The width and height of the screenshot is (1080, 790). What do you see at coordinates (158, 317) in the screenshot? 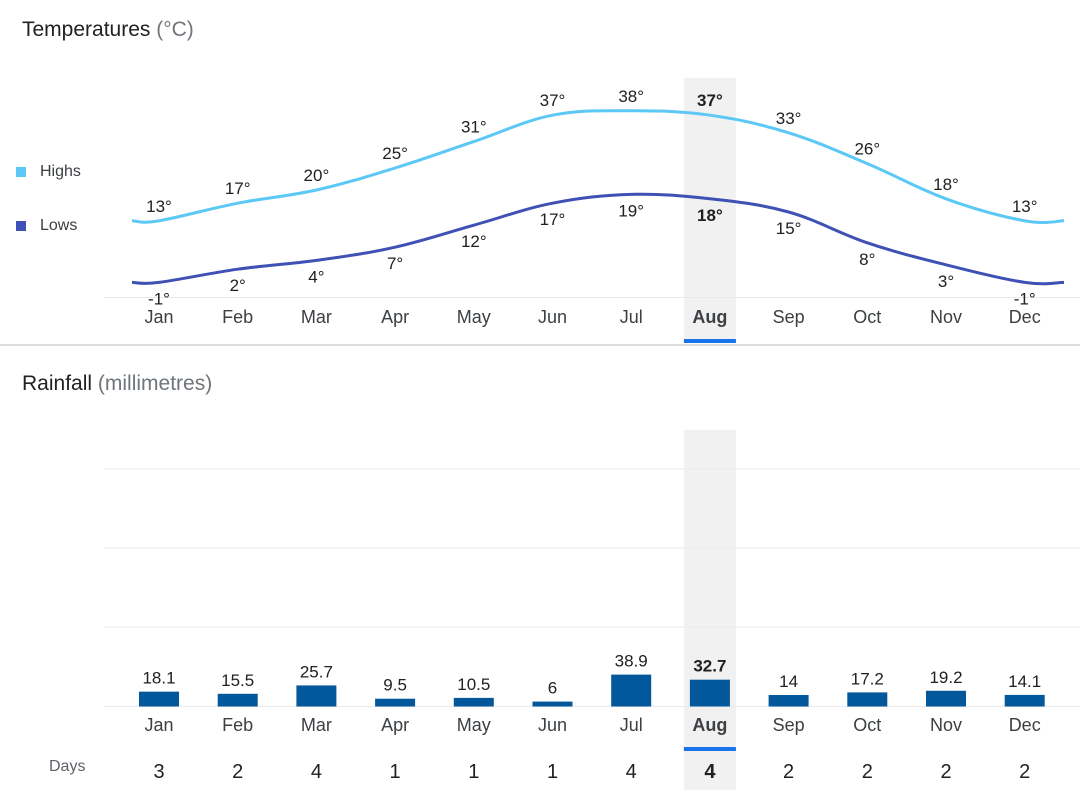
I see `temp-month-label-jan: Jan` at bounding box center [158, 317].